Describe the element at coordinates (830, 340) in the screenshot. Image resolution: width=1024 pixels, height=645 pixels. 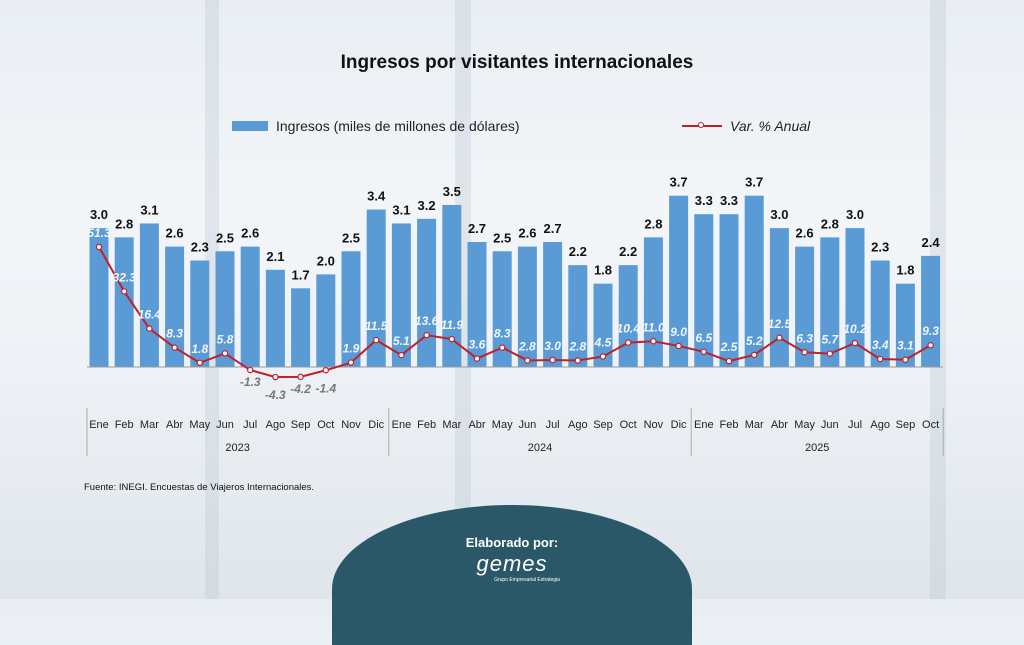
I see `var-value-label: 5.7` at that location.